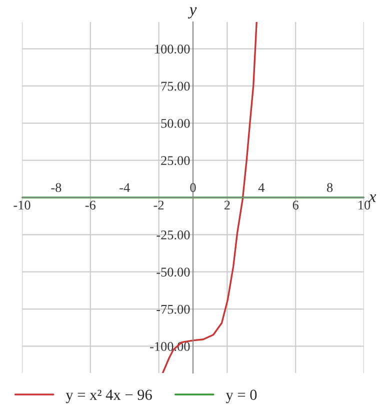  What do you see at coordinates (173, 309) in the screenshot?
I see `y-tick-label: -75.00` at bounding box center [173, 309].